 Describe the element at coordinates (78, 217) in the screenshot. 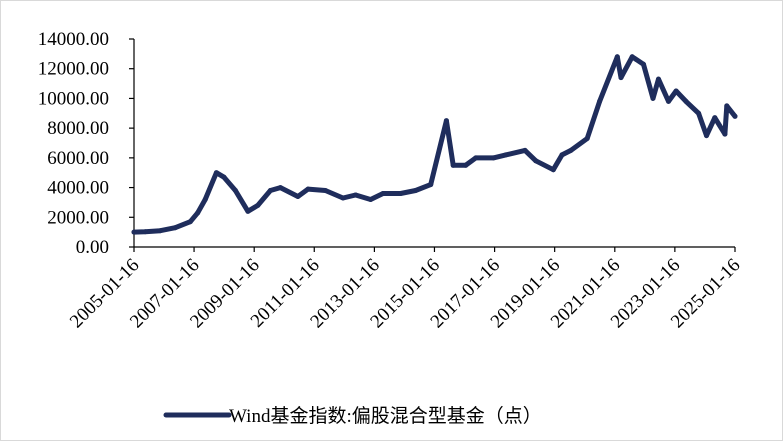

I see `y-tick-label: 2000.00` at that location.